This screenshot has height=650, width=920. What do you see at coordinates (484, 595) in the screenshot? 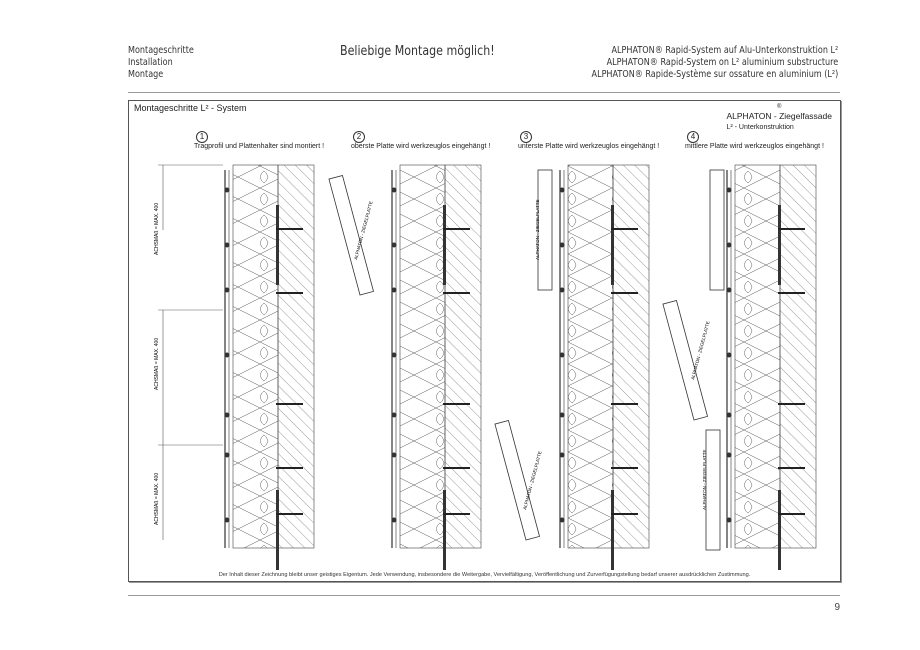
I see `bottom-divider` at bounding box center [484, 595].